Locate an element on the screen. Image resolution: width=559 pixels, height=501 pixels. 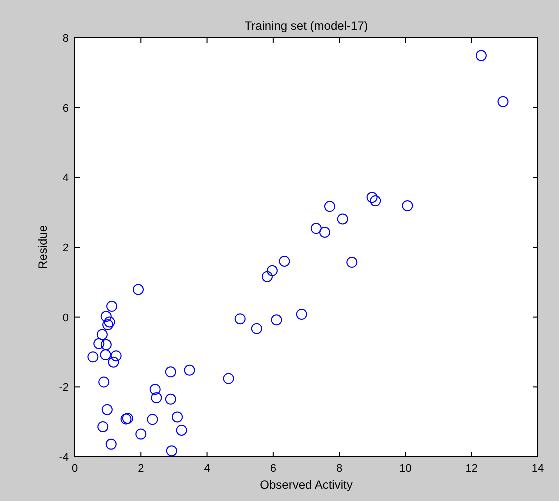
x-tick-label: 0 is located at coordinates (75, 469).